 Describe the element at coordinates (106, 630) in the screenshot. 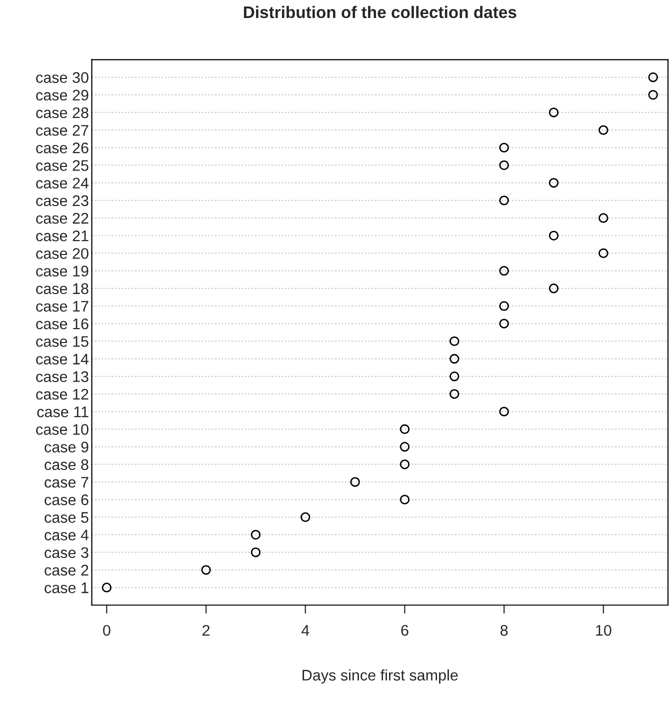

I see `x-tick-label: 0` at that location.